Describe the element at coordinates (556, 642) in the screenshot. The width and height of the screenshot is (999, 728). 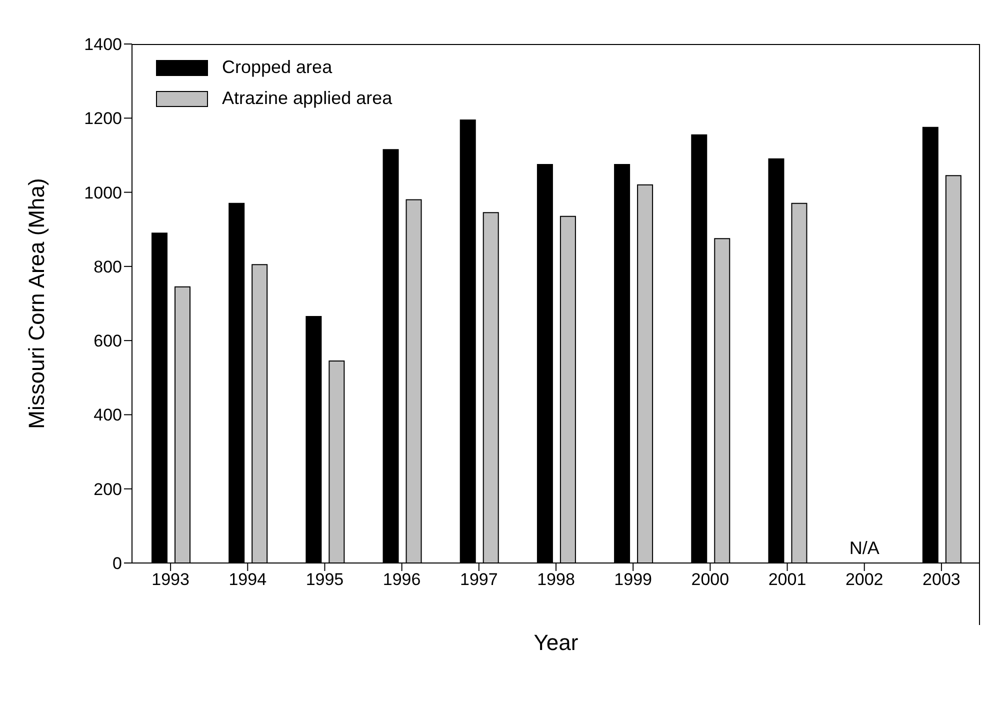
I see `x-axis-title: Year` at that location.